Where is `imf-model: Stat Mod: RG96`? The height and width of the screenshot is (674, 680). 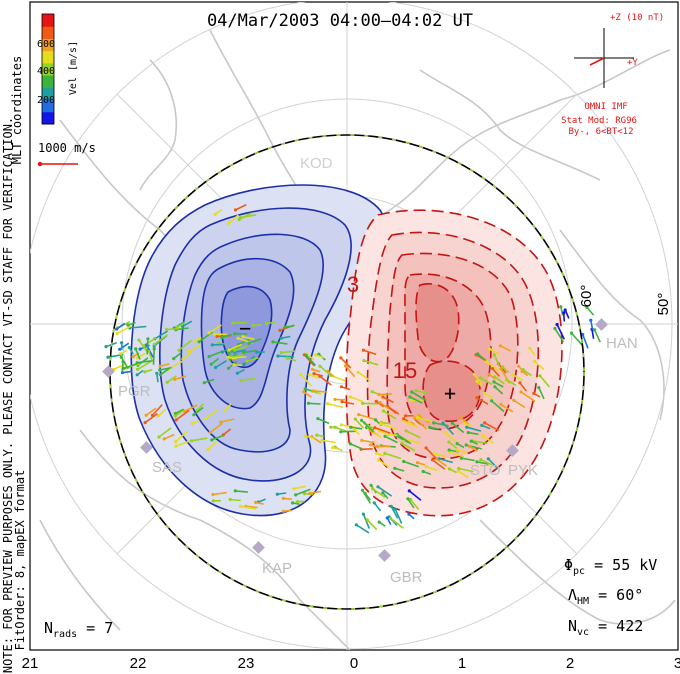
imf-model: Stat Mod: RG96 is located at coordinates (599, 121).